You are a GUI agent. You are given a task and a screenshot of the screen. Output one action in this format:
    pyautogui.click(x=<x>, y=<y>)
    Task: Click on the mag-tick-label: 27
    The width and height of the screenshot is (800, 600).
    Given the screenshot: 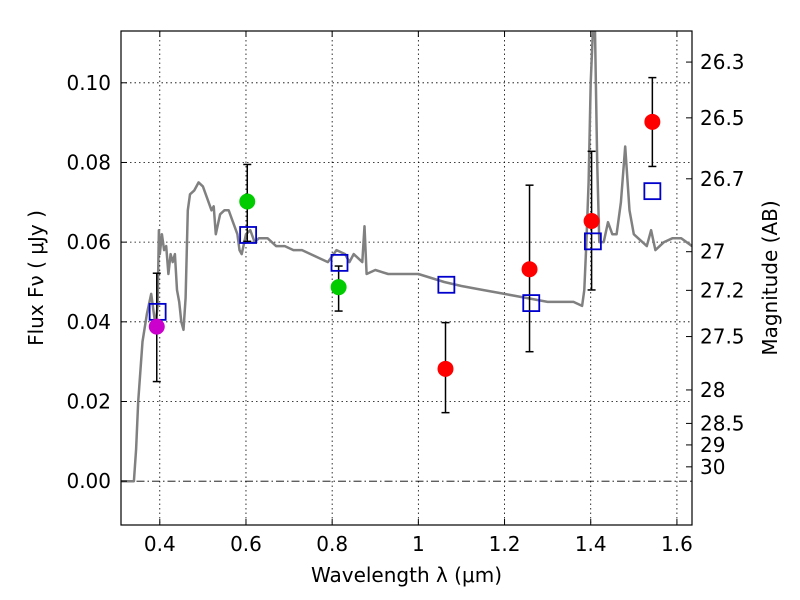 What is the action you would take?
    pyautogui.click(x=712, y=252)
    